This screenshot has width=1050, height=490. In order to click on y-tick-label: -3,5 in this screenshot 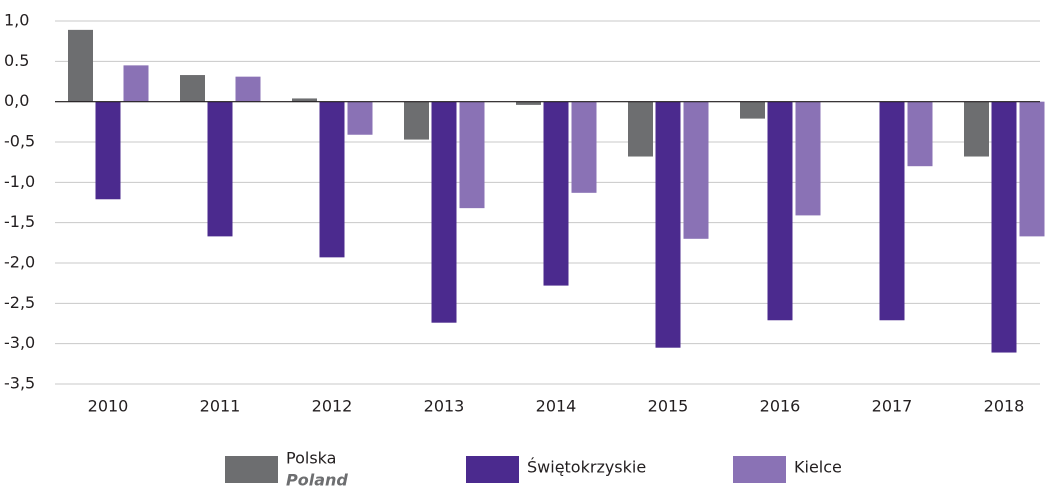, I will do `click(19, 383)`.